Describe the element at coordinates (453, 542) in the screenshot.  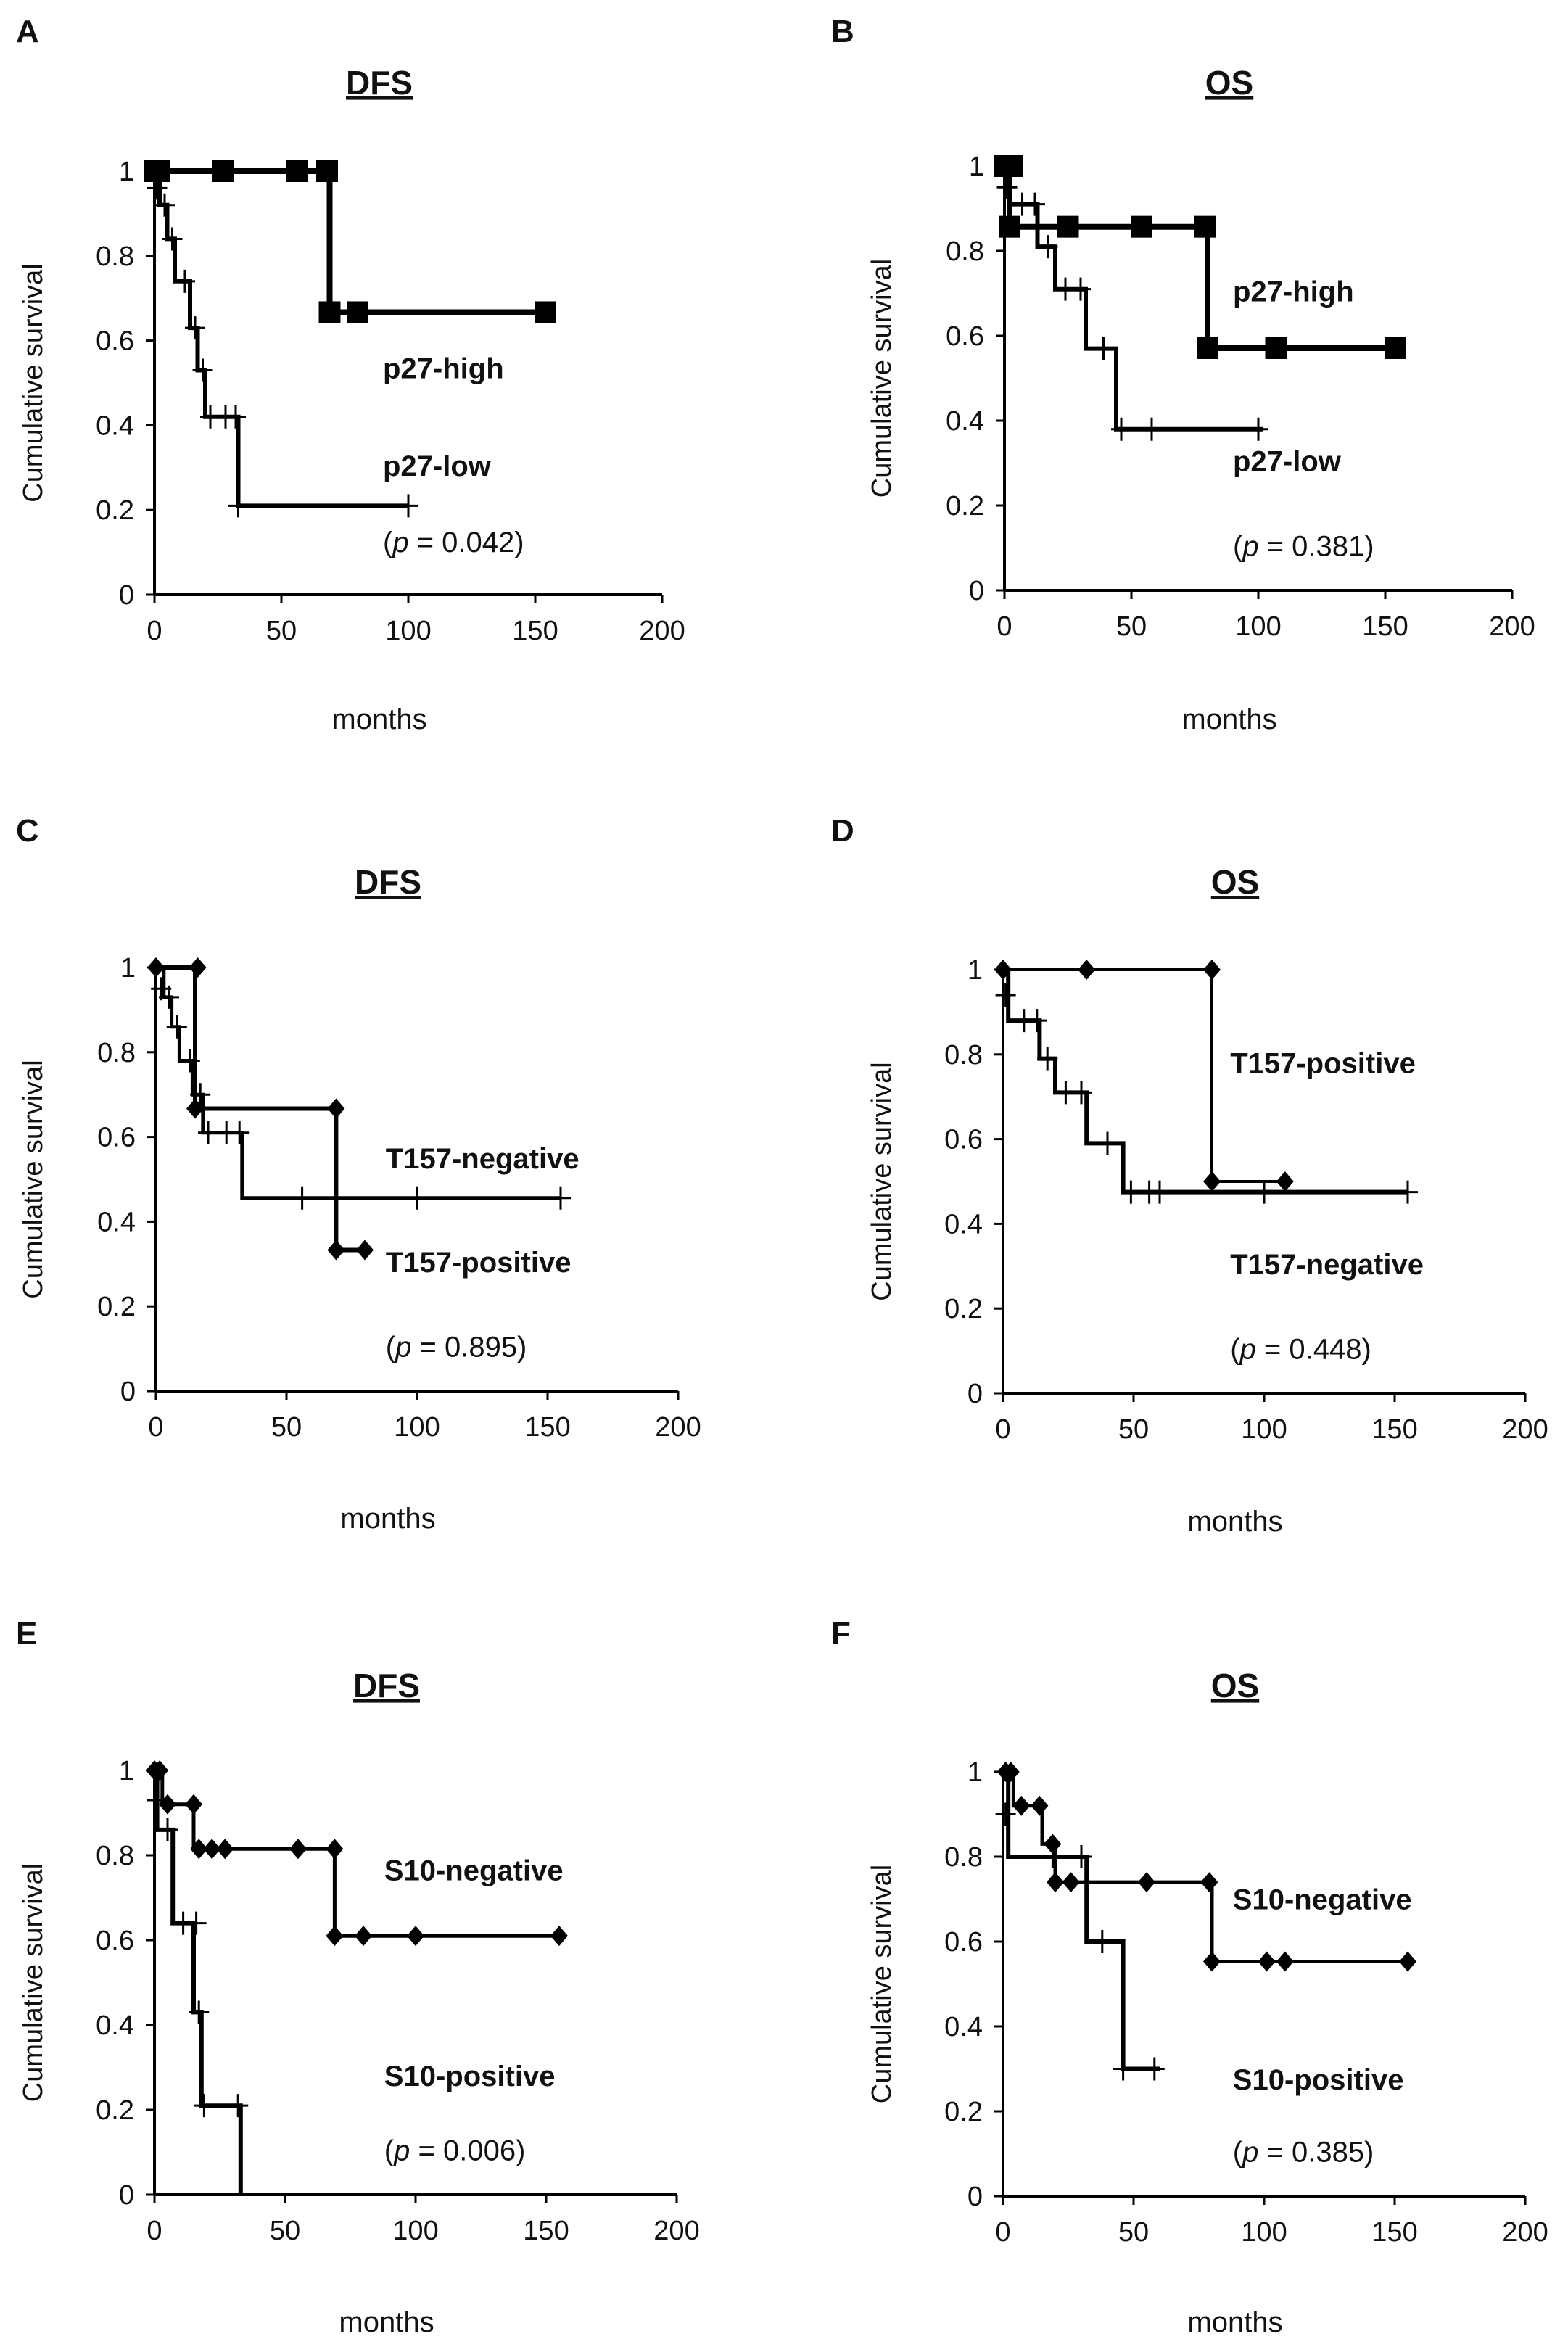
I see `p-value: (p = 0.042)` at that location.